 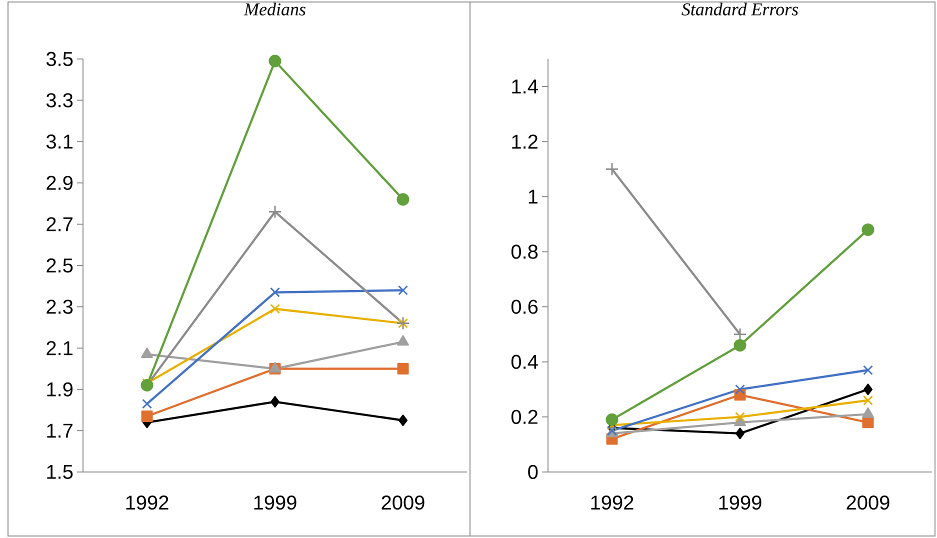 What do you see at coordinates (59, 100) in the screenshot?
I see `y-tick-label: 3.3` at bounding box center [59, 100].